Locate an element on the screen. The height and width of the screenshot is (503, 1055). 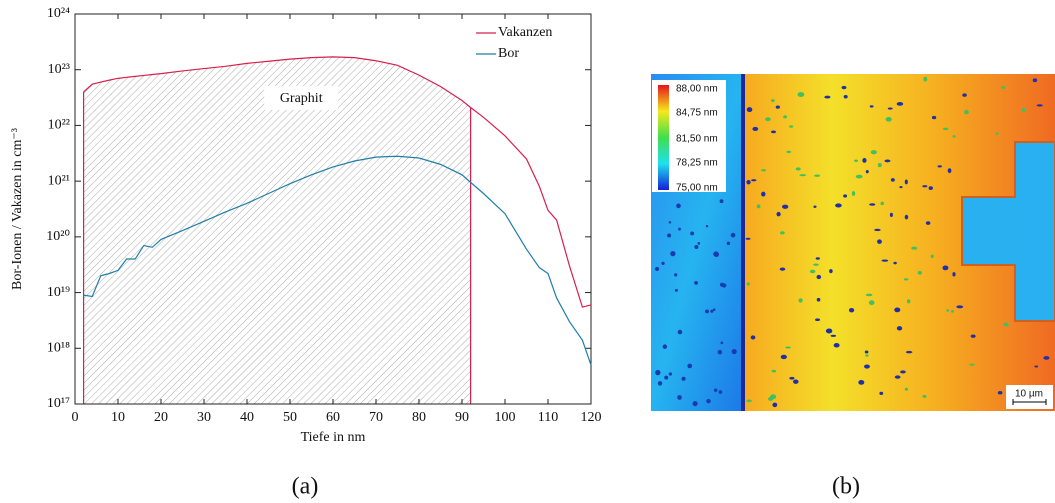
scale-bar-box is located at coordinates (1029, 397).